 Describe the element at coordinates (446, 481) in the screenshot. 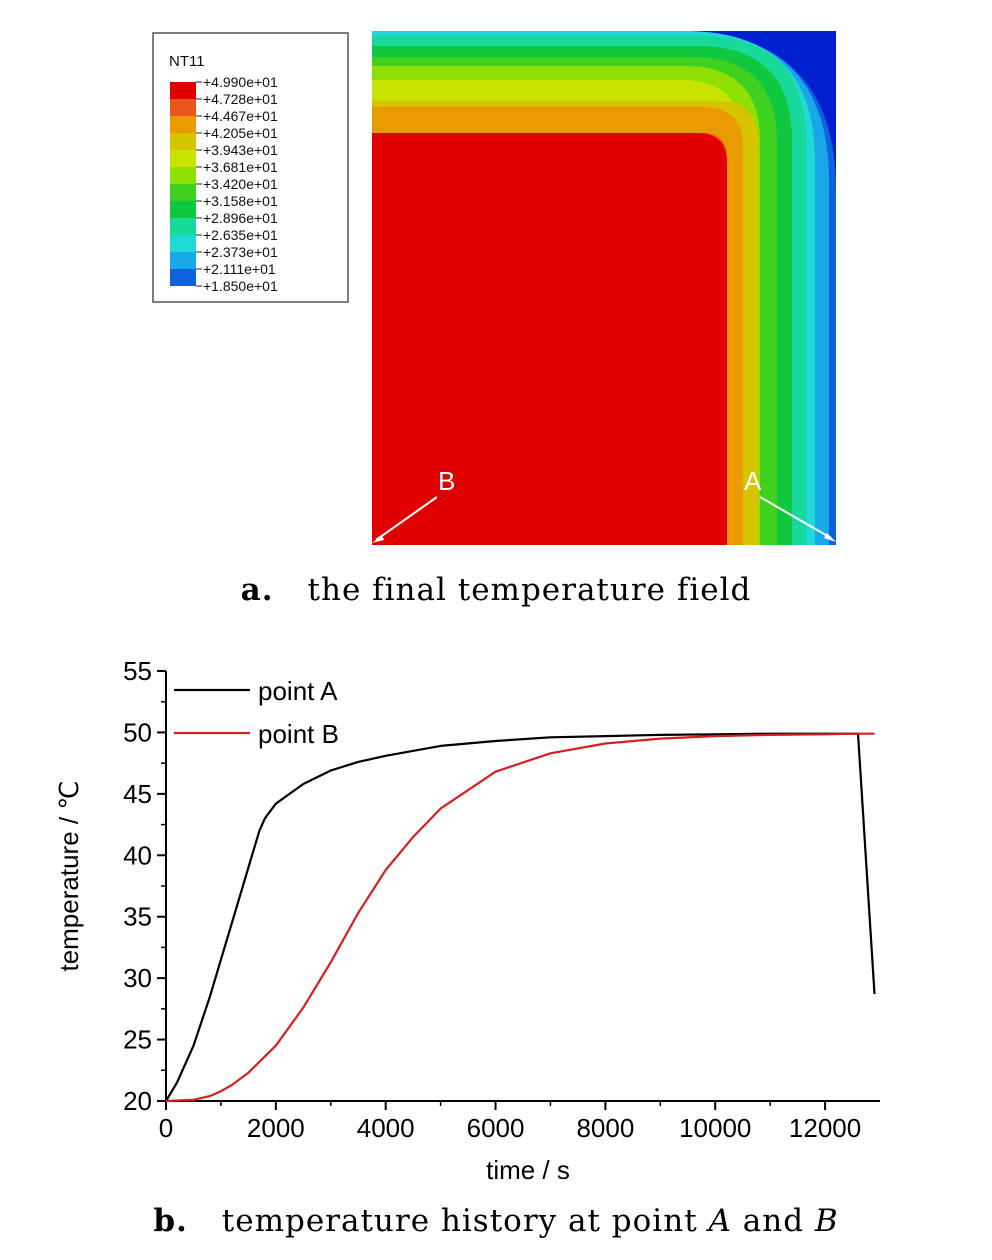

I see `point-b-label: B` at that location.